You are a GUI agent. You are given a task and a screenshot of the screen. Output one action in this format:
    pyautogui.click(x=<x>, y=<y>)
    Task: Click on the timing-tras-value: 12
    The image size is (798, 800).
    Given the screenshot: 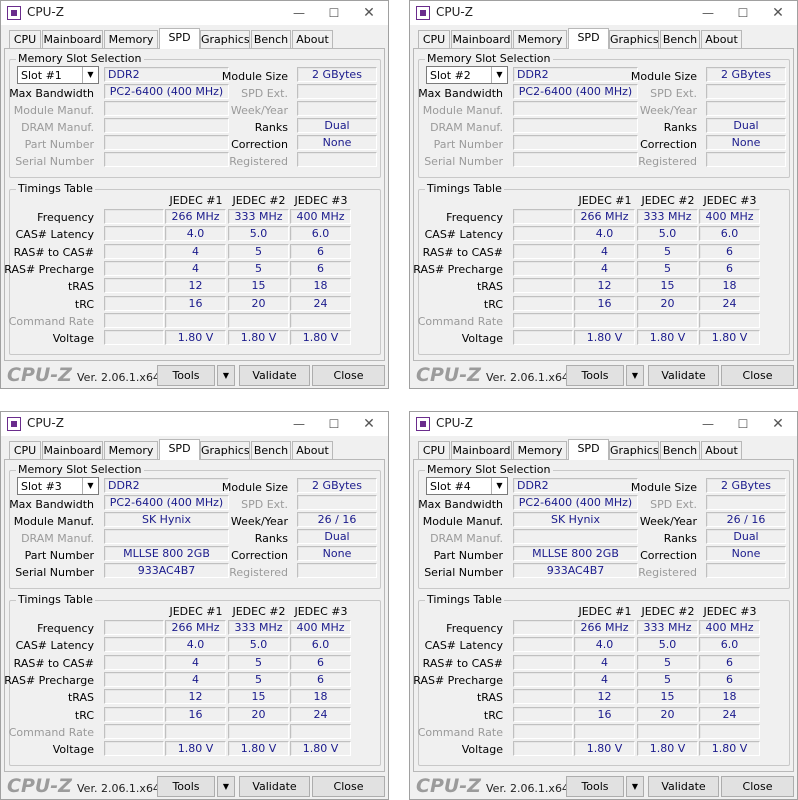 What is the action you would take?
    pyautogui.click(x=195, y=286)
    